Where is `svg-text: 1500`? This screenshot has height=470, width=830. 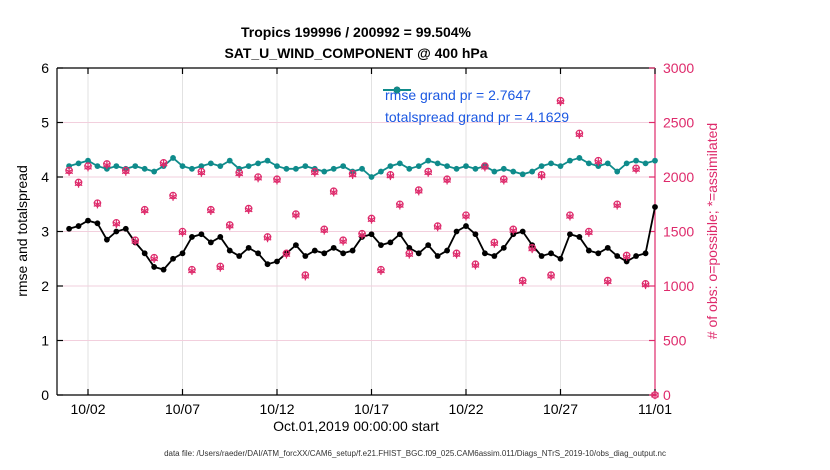 svg-text: 1500 is located at coordinates (678, 232).